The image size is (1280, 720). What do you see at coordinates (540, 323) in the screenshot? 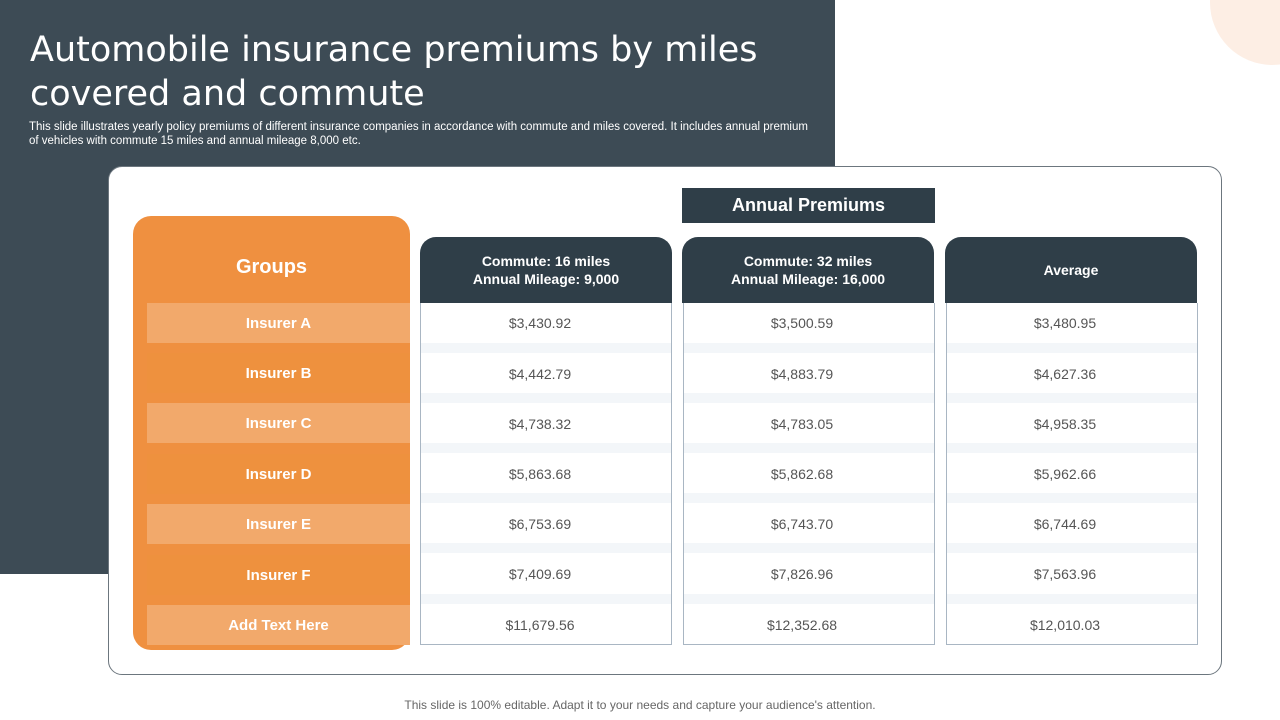
I see `table-cell: $3,430.92` at bounding box center [540, 323].